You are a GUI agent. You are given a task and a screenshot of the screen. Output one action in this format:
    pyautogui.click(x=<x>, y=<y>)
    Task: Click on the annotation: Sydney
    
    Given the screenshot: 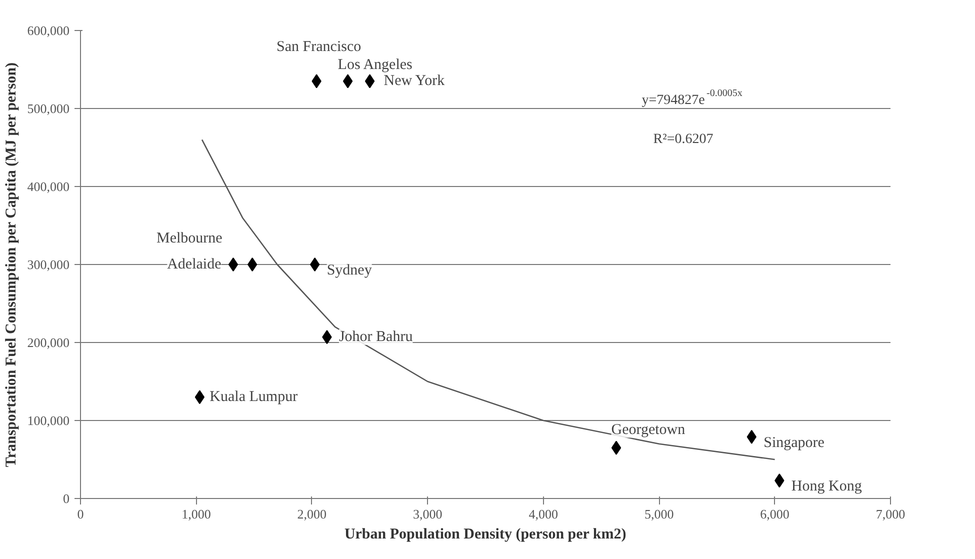 What is the action you would take?
    pyautogui.click(x=349, y=270)
    